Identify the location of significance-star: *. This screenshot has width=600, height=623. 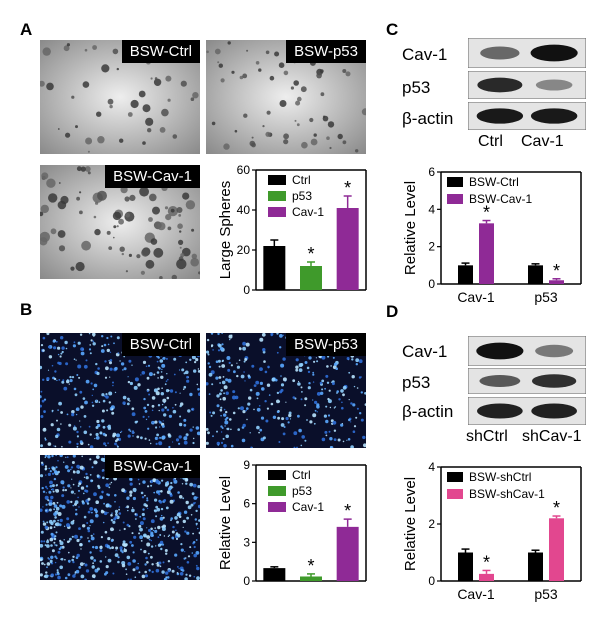
(347, 188).